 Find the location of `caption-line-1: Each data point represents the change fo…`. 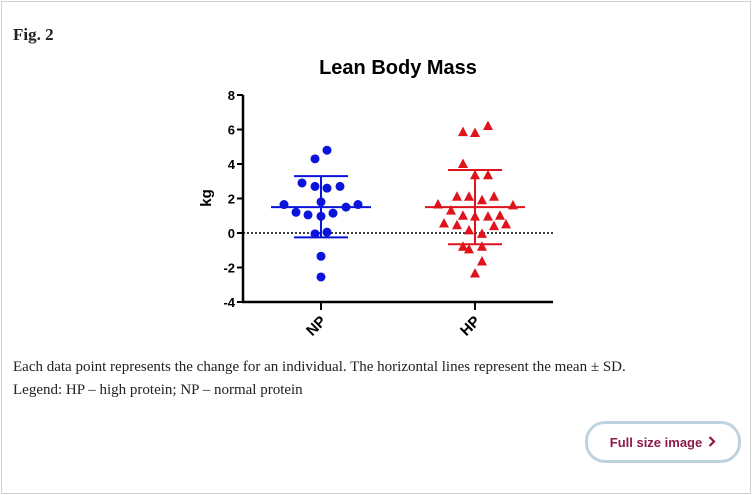

caption-line-1: Each data point represents the change fo… is located at coordinates (319, 367).